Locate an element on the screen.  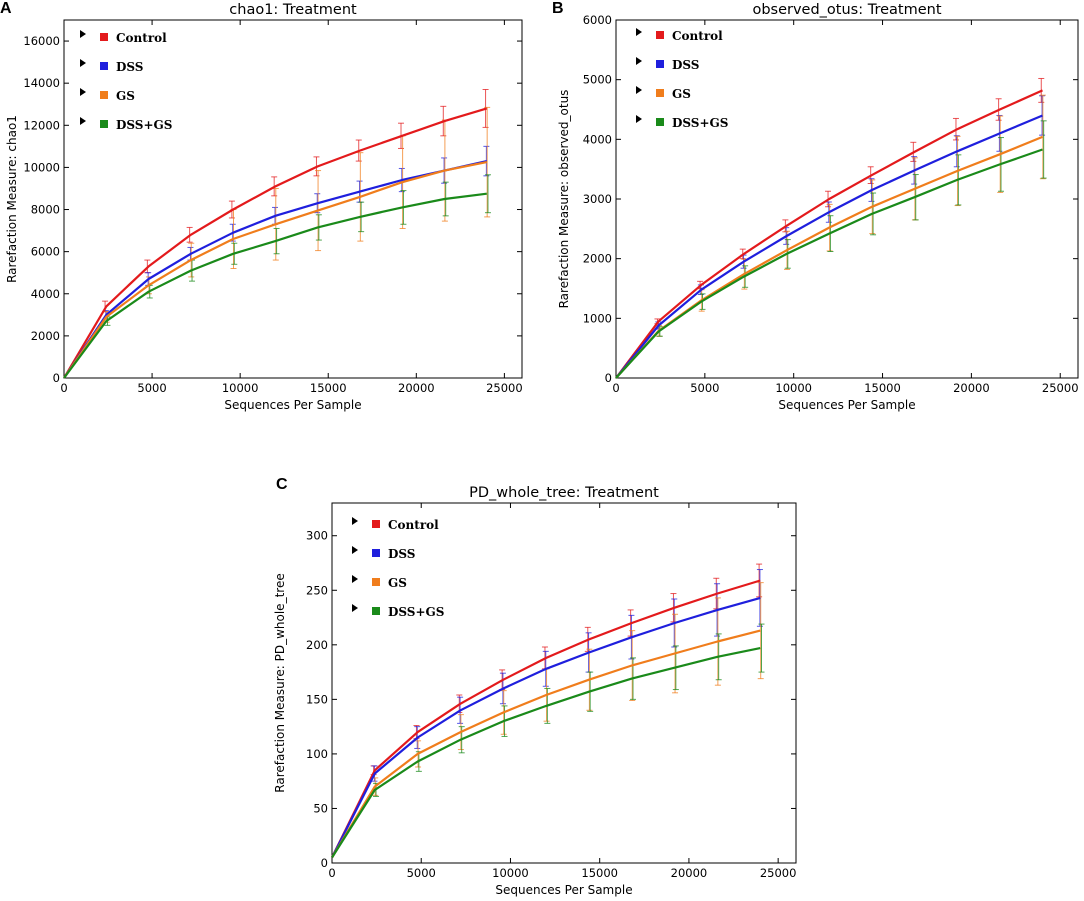
panel-letter: B is located at coordinates (558, 8).